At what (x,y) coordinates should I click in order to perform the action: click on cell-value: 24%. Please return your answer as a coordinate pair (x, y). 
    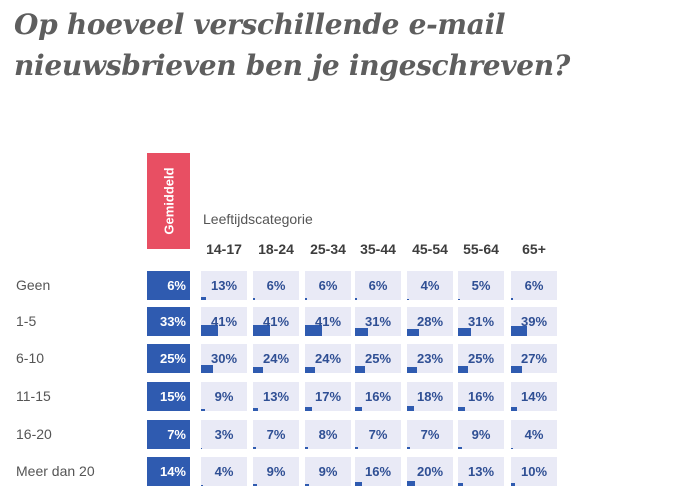
    Looking at the image, I should click on (328, 358).